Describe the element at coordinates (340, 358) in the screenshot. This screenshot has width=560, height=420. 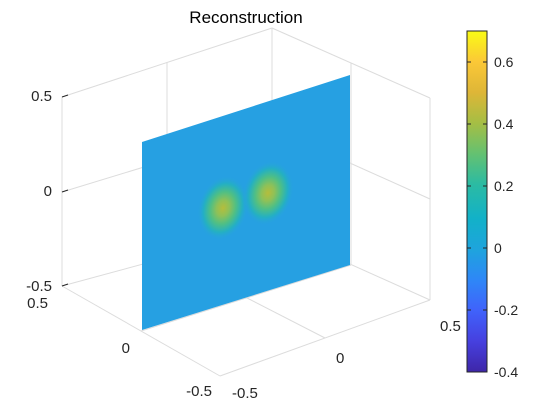
I see `x-tick-label: 0` at that location.